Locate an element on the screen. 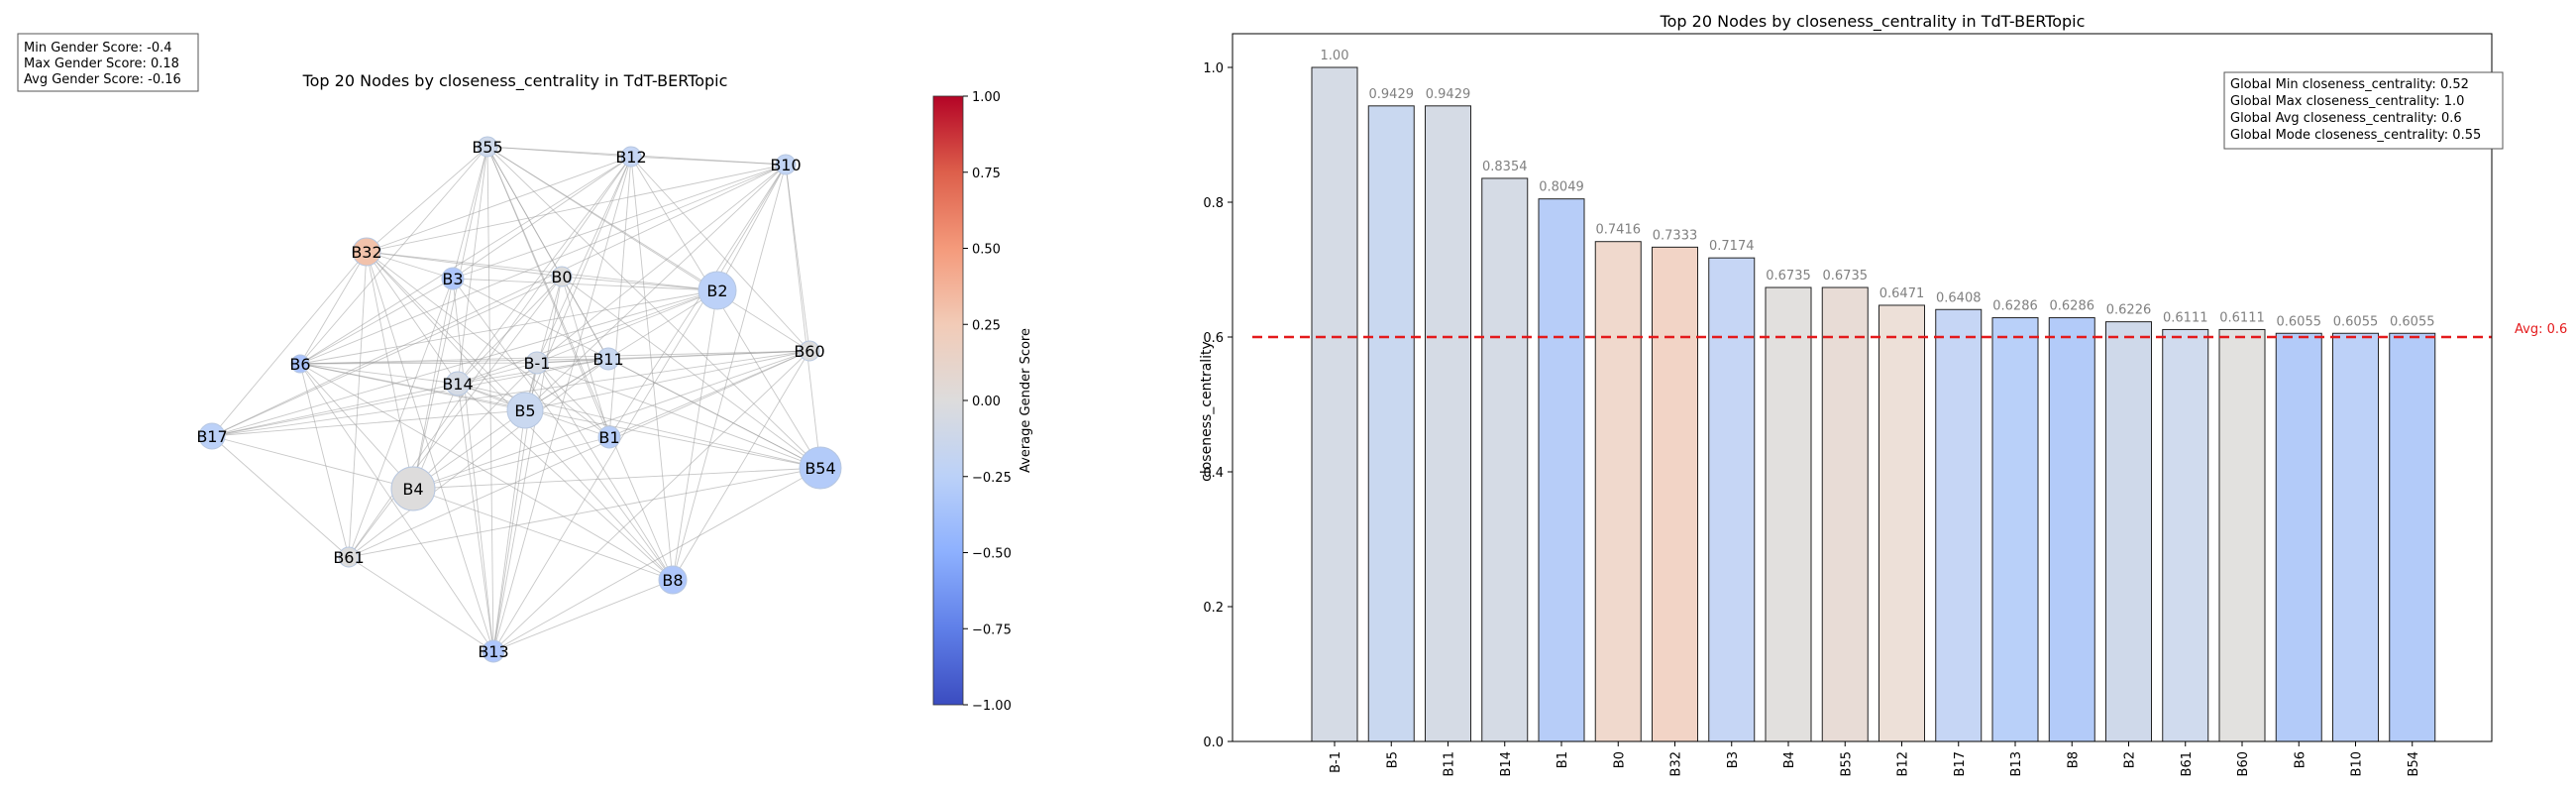 The image size is (2576, 793). bar-b17 is located at coordinates (1959, 525).